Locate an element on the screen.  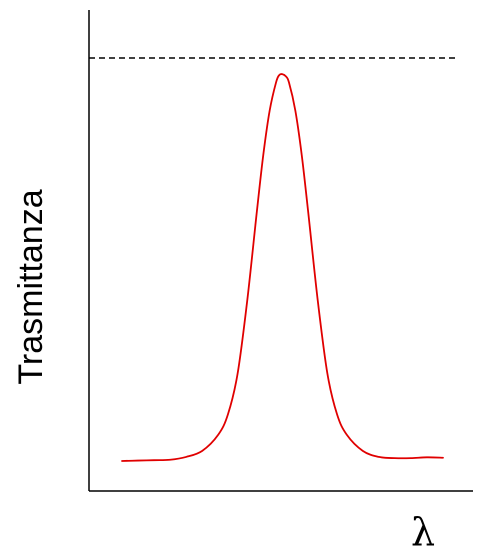
x-axis-label: λ is located at coordinates (423, 530).